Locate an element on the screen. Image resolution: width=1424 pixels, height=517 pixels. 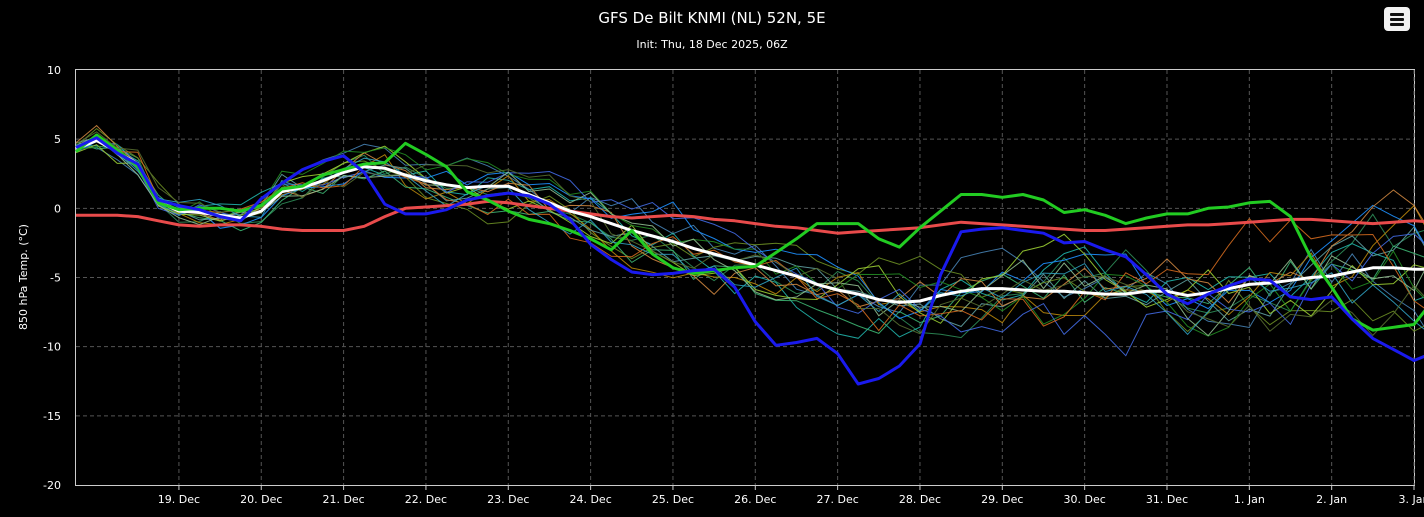
x-tick-label: 27. Dec is located at coordinates (837, 499).